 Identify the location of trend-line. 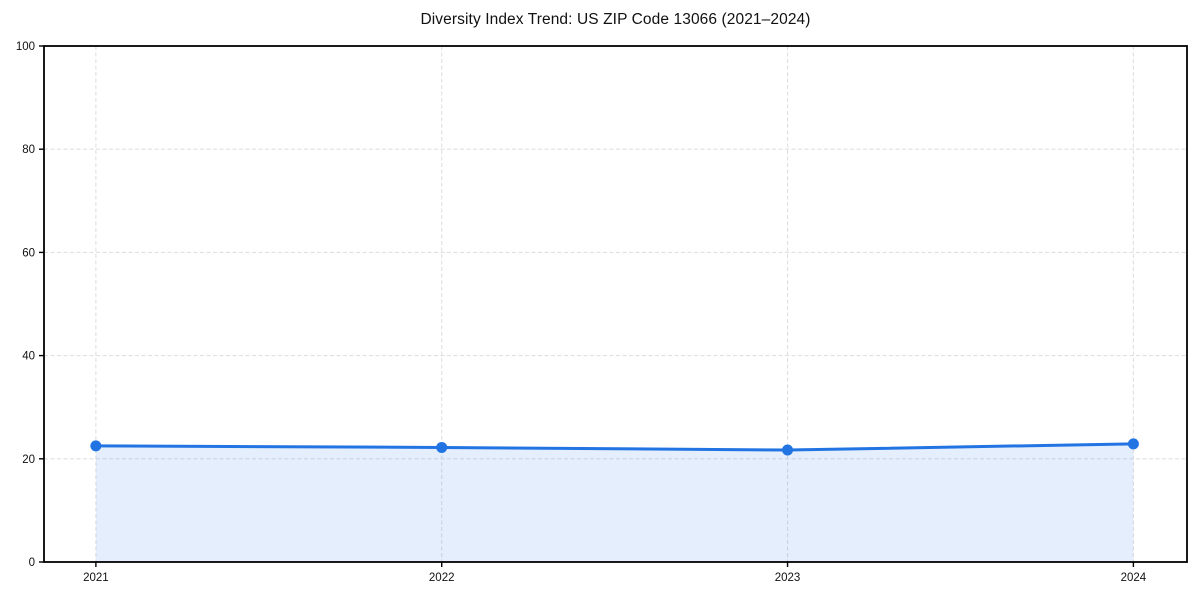
(614, 447).